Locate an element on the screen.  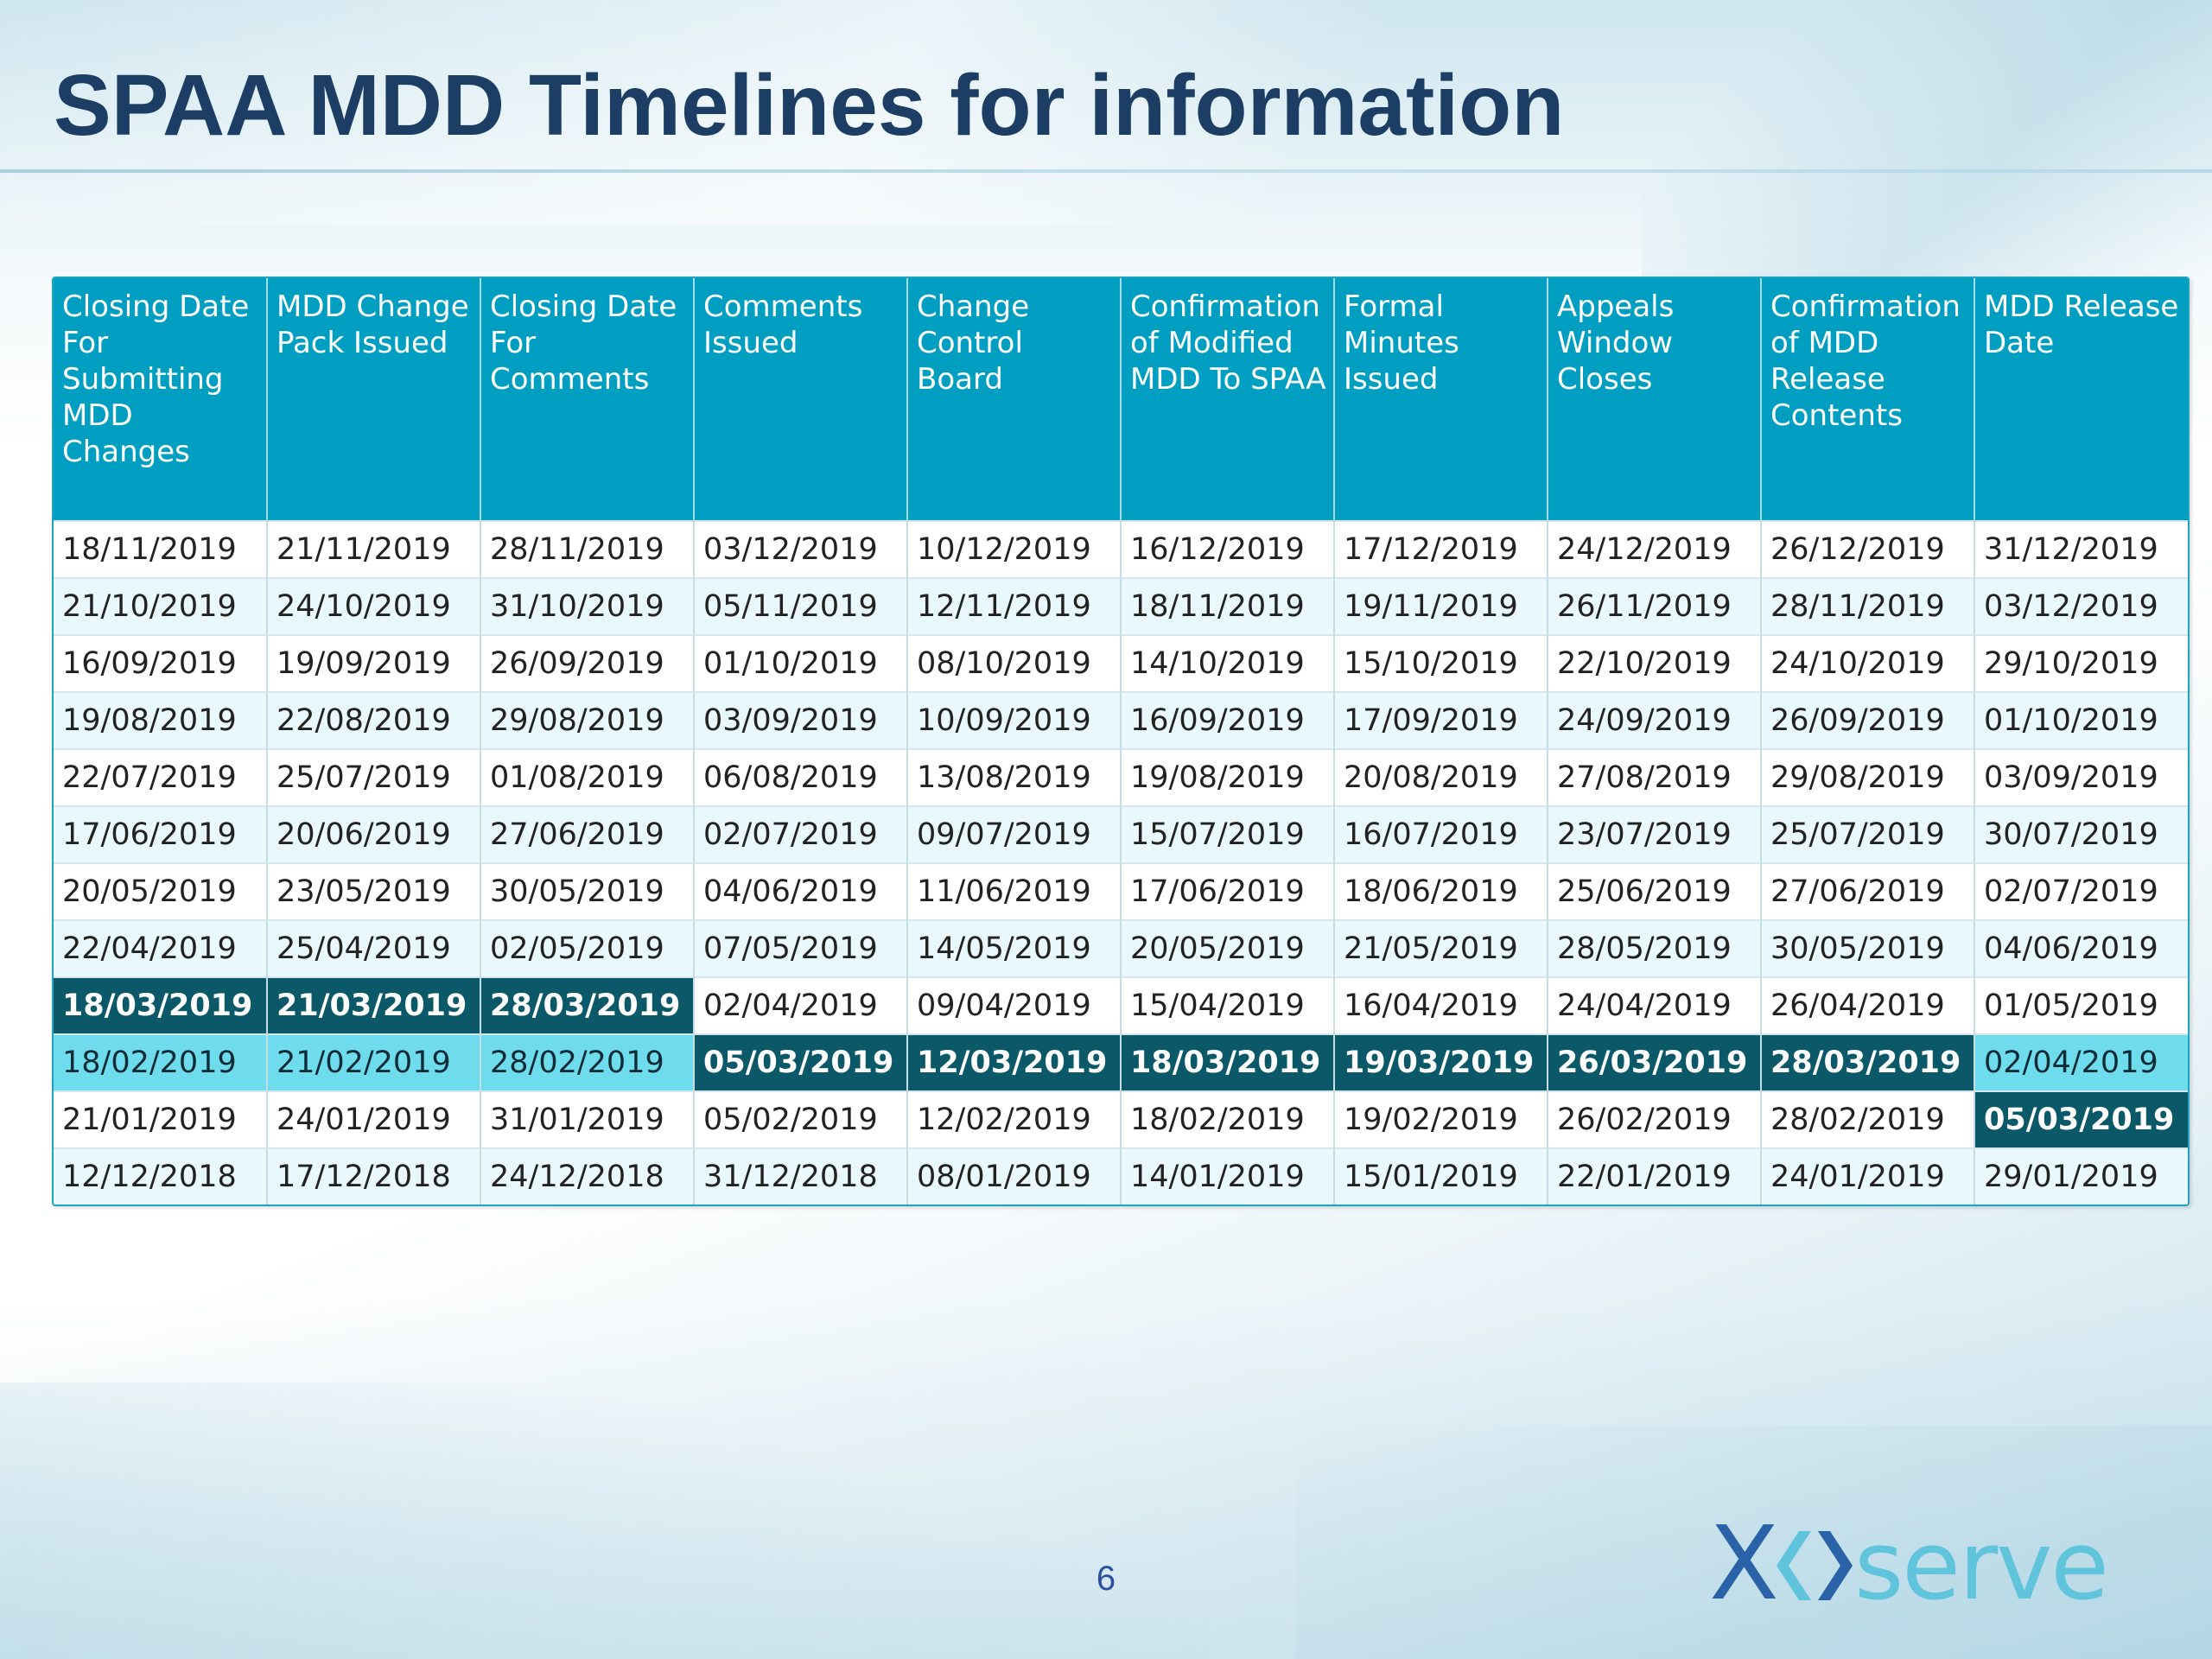
table-cell: 19/09/2019 is located at coordinates (374, 663).